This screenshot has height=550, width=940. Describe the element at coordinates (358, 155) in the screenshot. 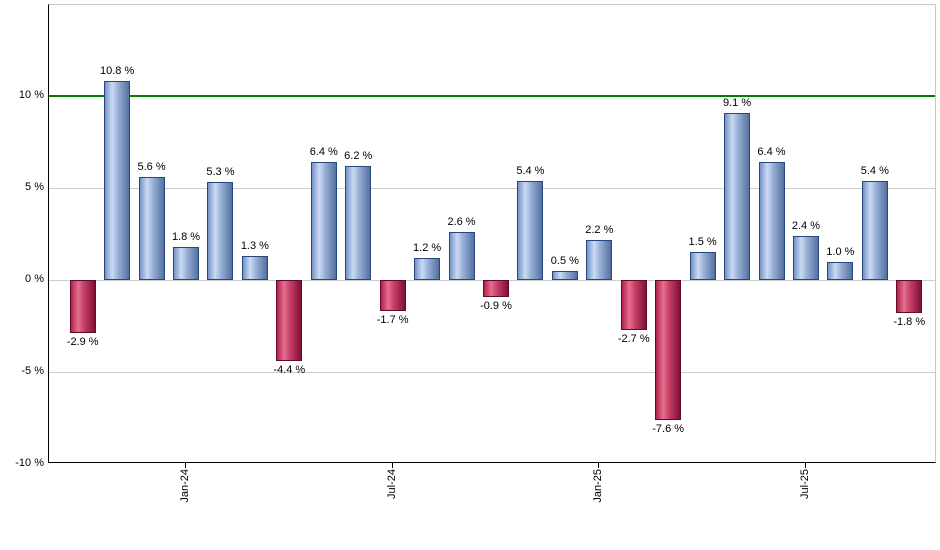

I see `bar-value-label: 6.2 %` at that location.